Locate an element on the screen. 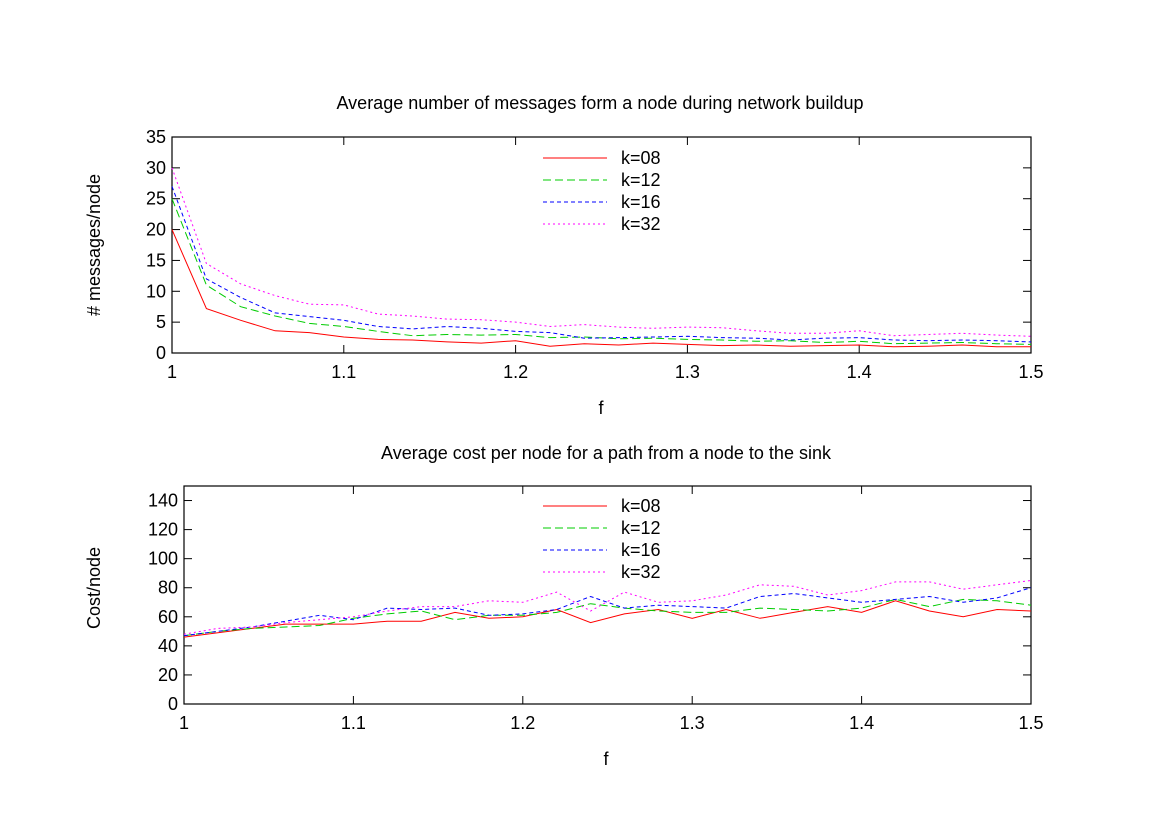  y-tick-label: 60 is located at coordinates (168, 617).